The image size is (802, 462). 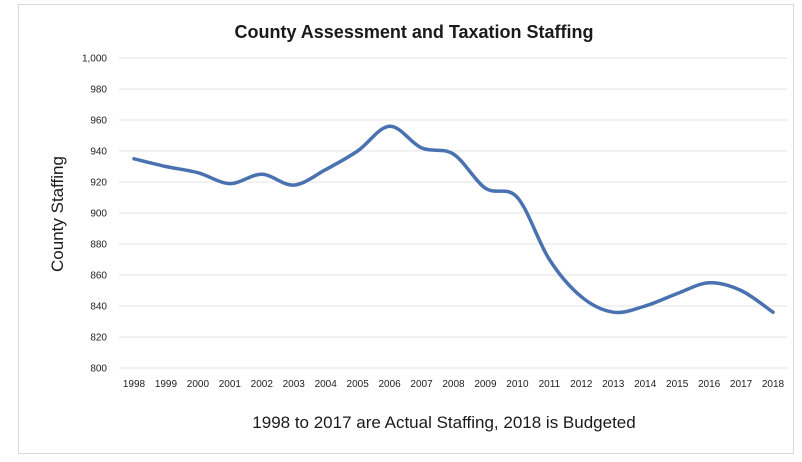 What do you see at coordinates (613, 384) in the screenshot?
I see `x-tick-label: 2013` at bounding box center [613, 384].